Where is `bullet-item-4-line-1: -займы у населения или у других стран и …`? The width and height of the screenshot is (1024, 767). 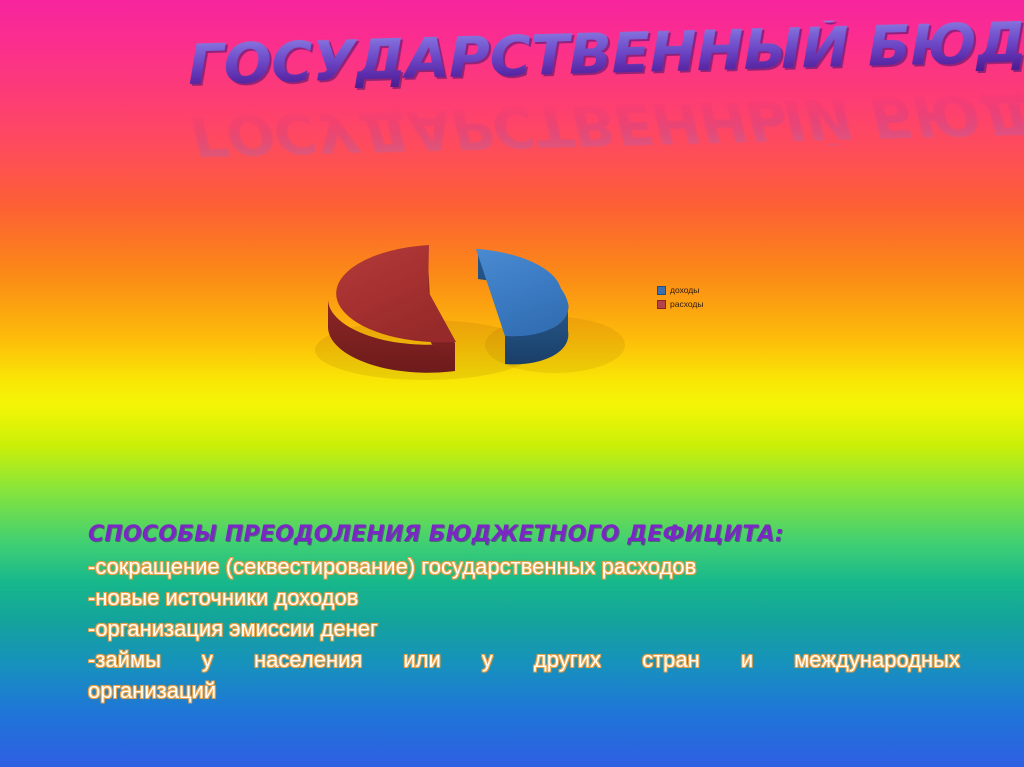 bullet-item-4-line-1: -займы у населения или у других стран и … is located at coordinates (524, 659).